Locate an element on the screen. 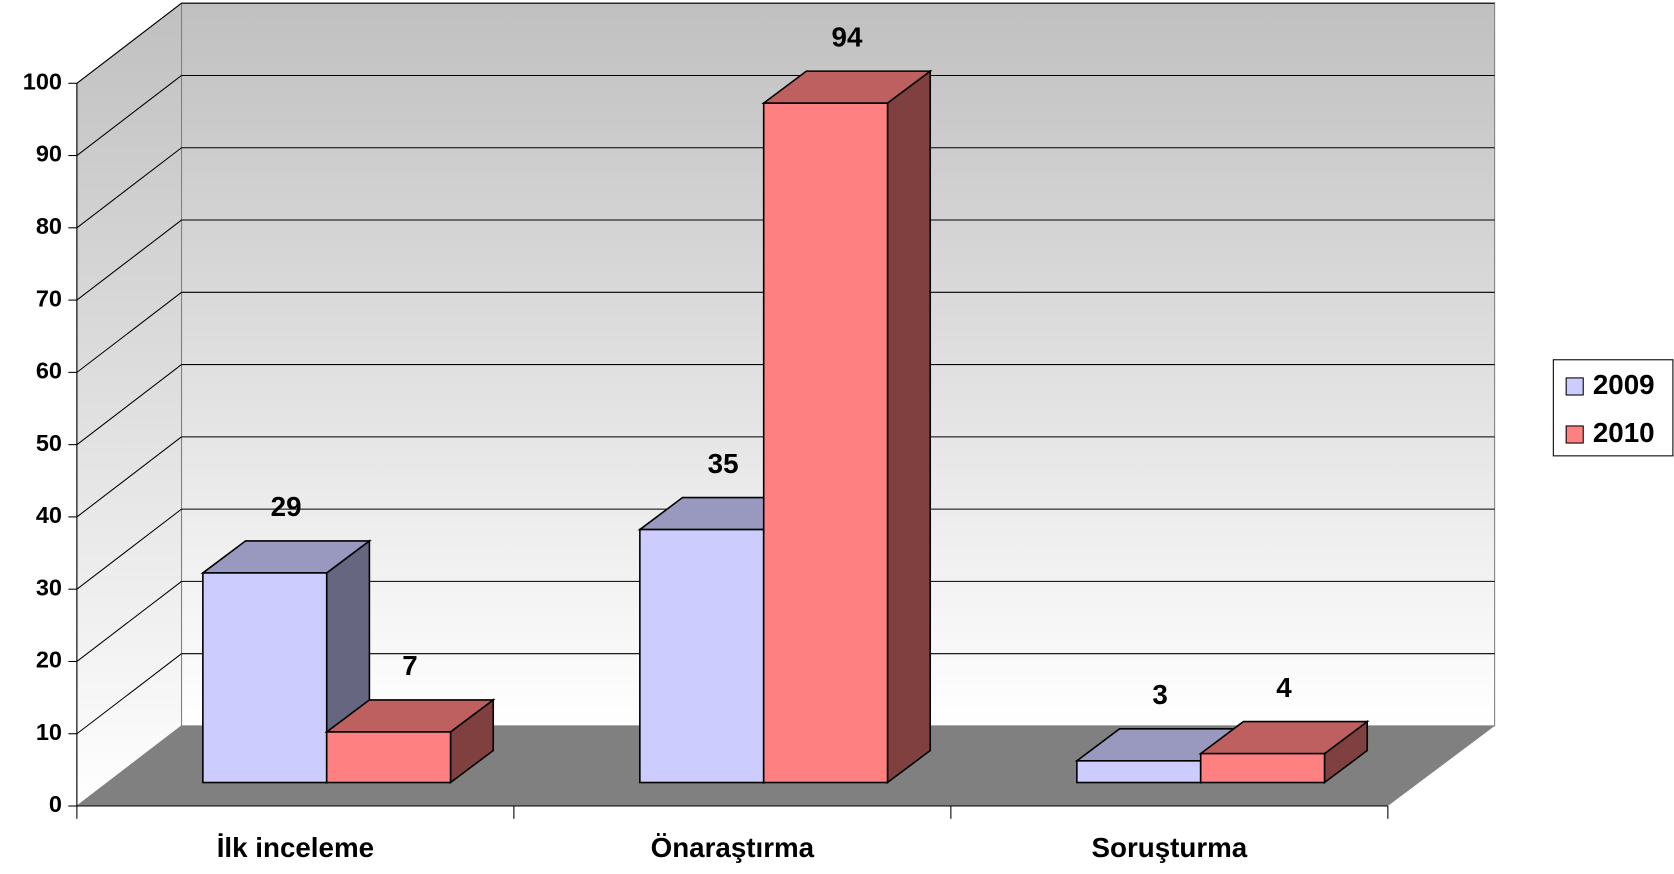 The height and width of the screenshot is (874, 1674). y-tick-label: 60 is located at coordinates (49, 371).